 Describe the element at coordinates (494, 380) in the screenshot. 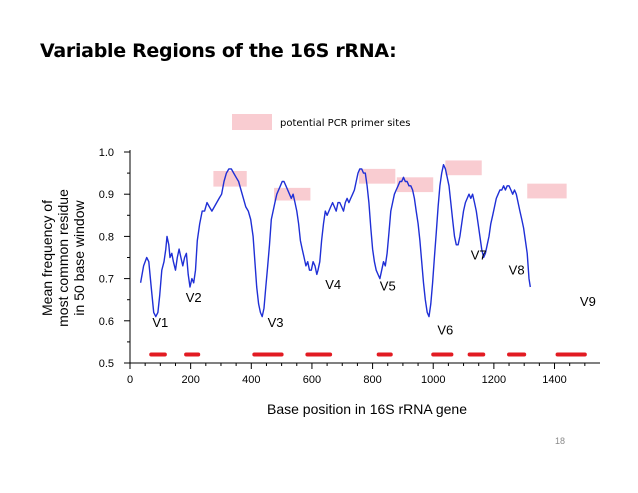

I see `x-tick-label: 1200` at that location.